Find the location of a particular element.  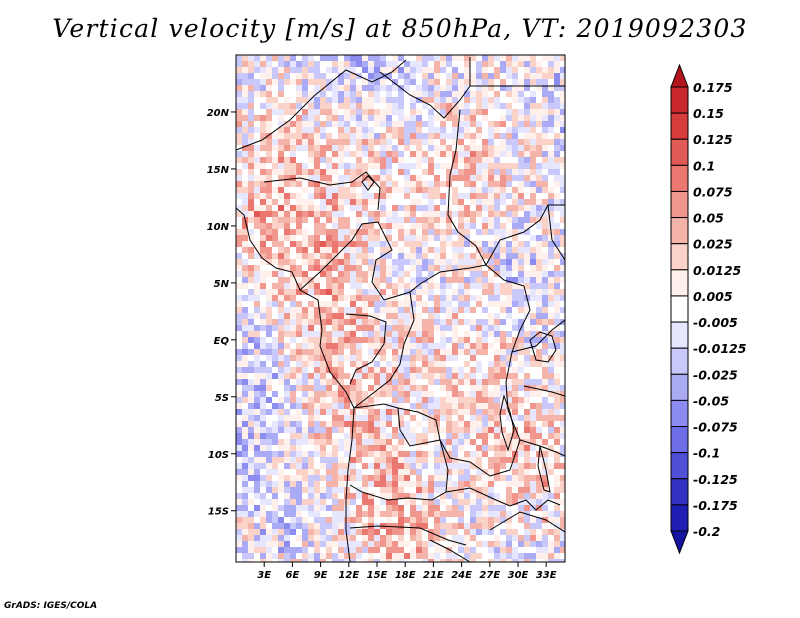

lat-tick-label: 10S is located at coordinates (218, 455).